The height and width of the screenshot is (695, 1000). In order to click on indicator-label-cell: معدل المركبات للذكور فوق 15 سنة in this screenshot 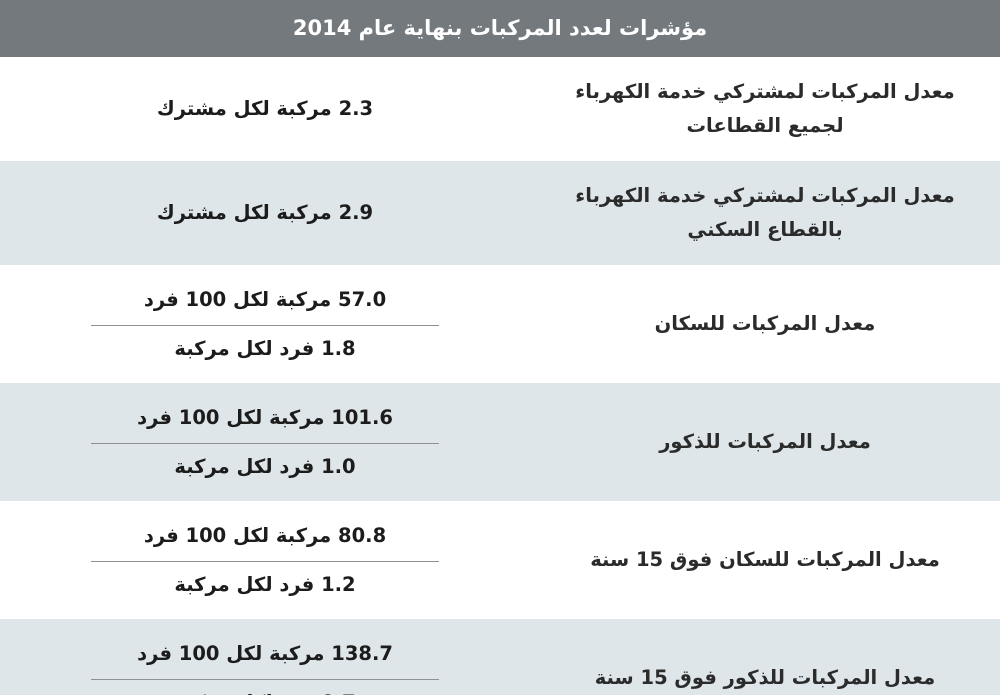, I will do `click(765, 657)`.